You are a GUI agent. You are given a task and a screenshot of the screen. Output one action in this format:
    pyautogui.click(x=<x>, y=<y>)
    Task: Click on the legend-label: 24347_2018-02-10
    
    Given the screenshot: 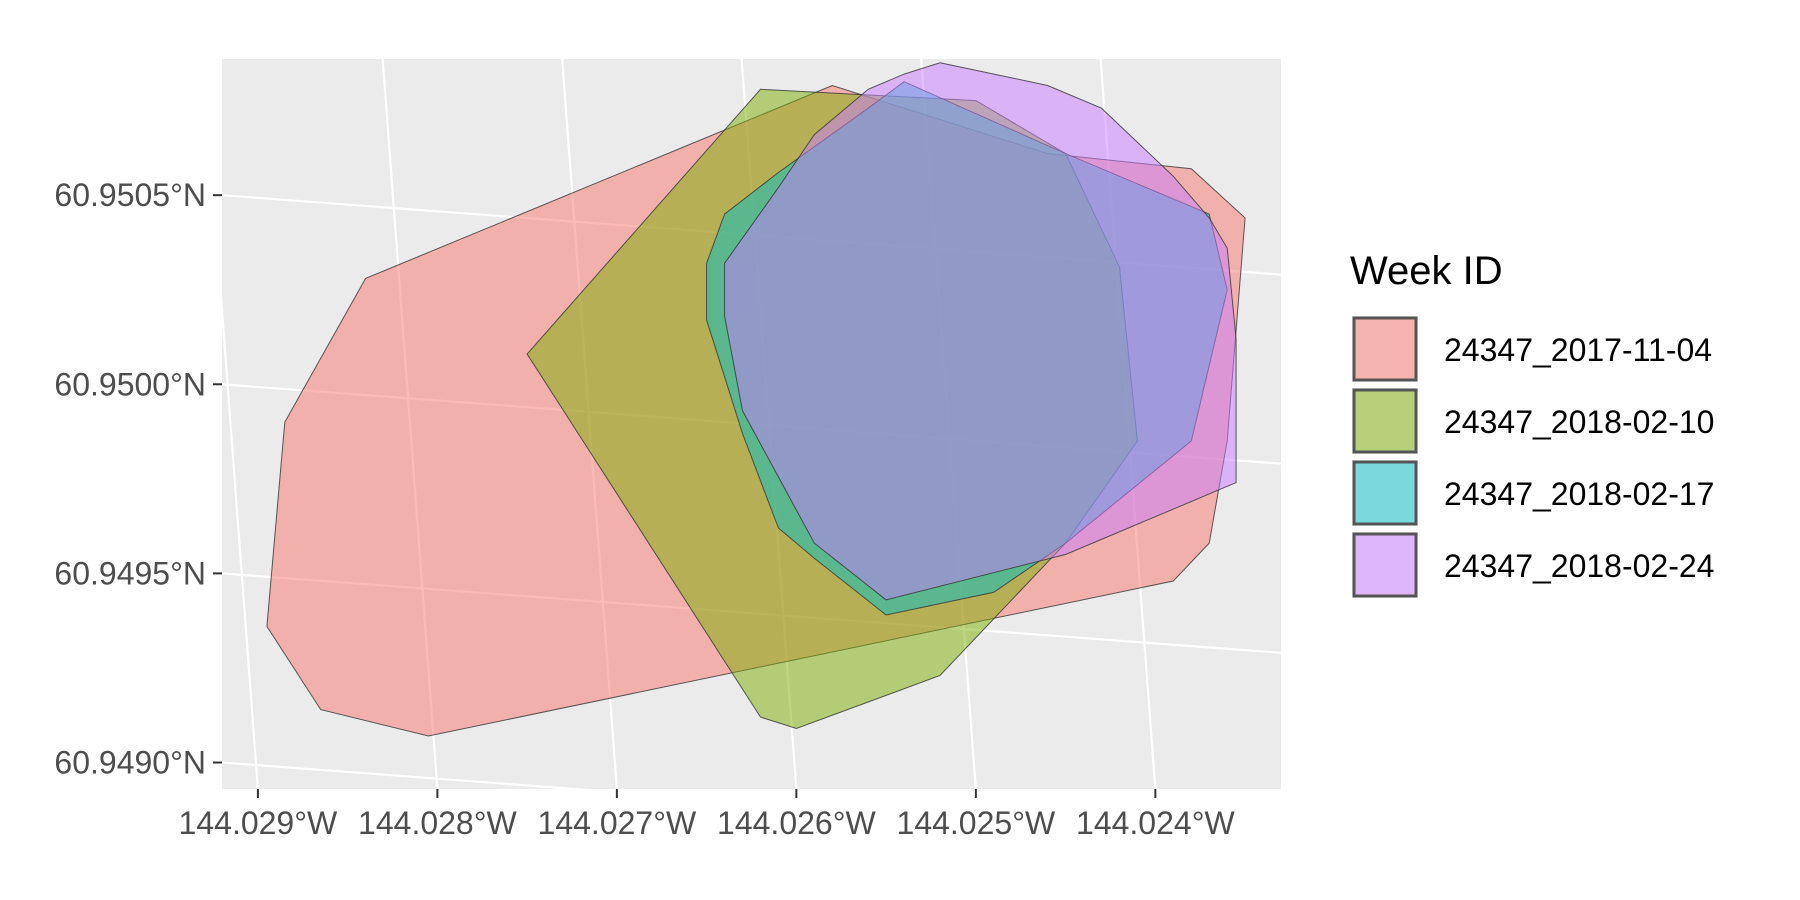 What is the action you would take?
    pyautogui.click(x=1579, y=422)
    